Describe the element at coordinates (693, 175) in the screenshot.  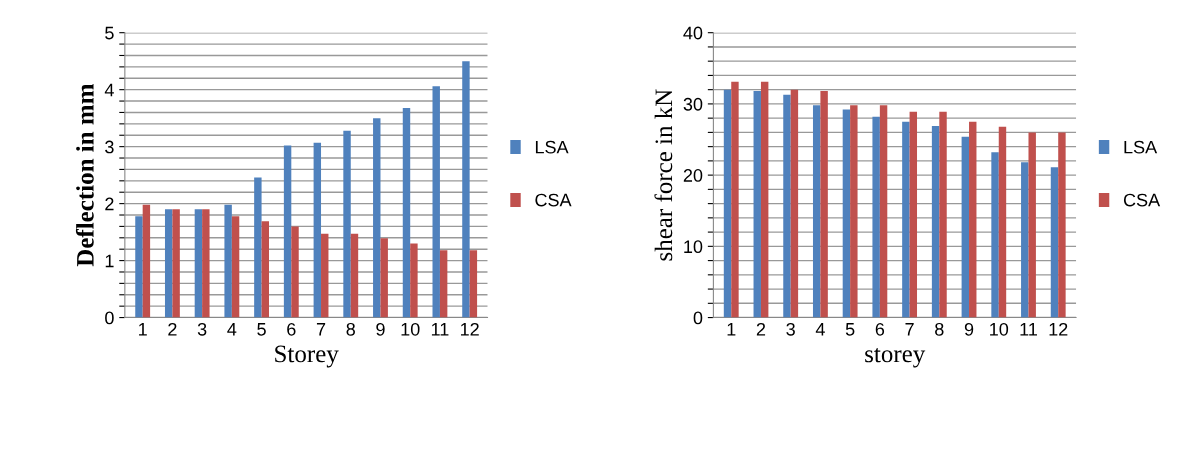
I see `y-tick-label: 20` at that location.